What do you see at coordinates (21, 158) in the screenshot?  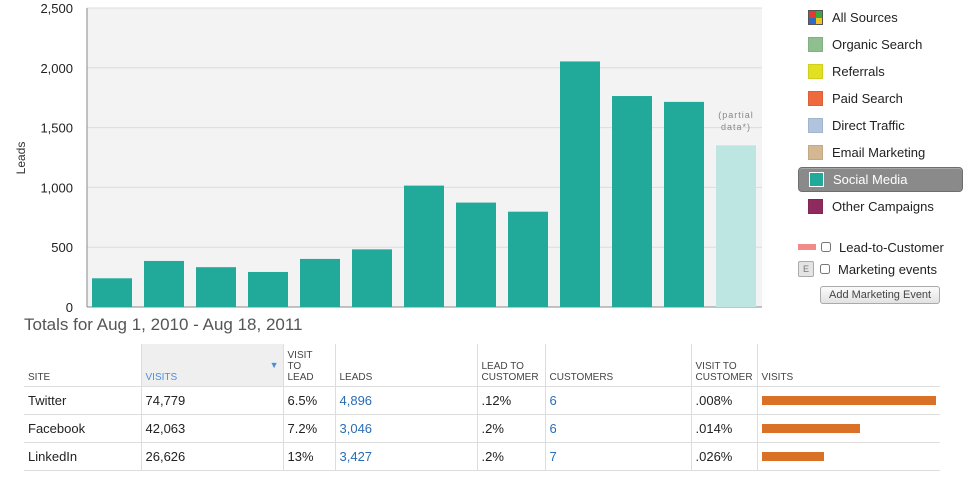 I see `y-axis-label: Leads` at bounding box center [21, 158].